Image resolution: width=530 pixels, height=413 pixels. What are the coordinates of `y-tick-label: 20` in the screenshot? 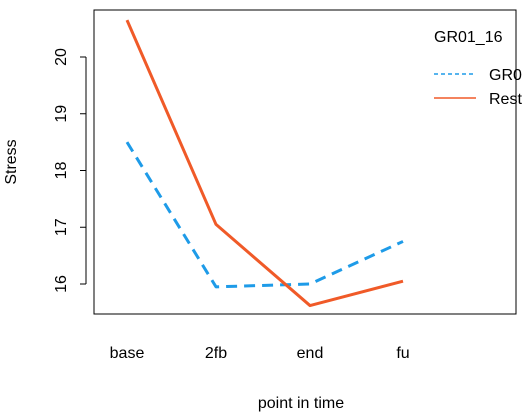 It's located at (61, 57).